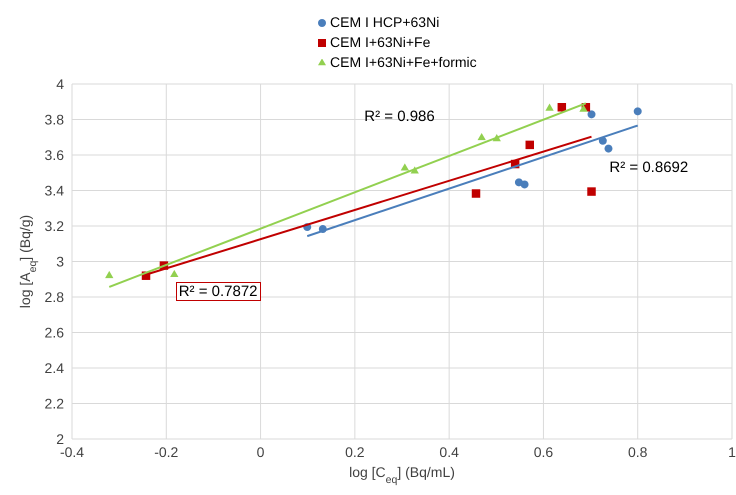 This screenshot has width=736, height=495. Describe the element at coordinates (54, 119) in the screenshot. I see `y-tick-label: 3.8` at that location.